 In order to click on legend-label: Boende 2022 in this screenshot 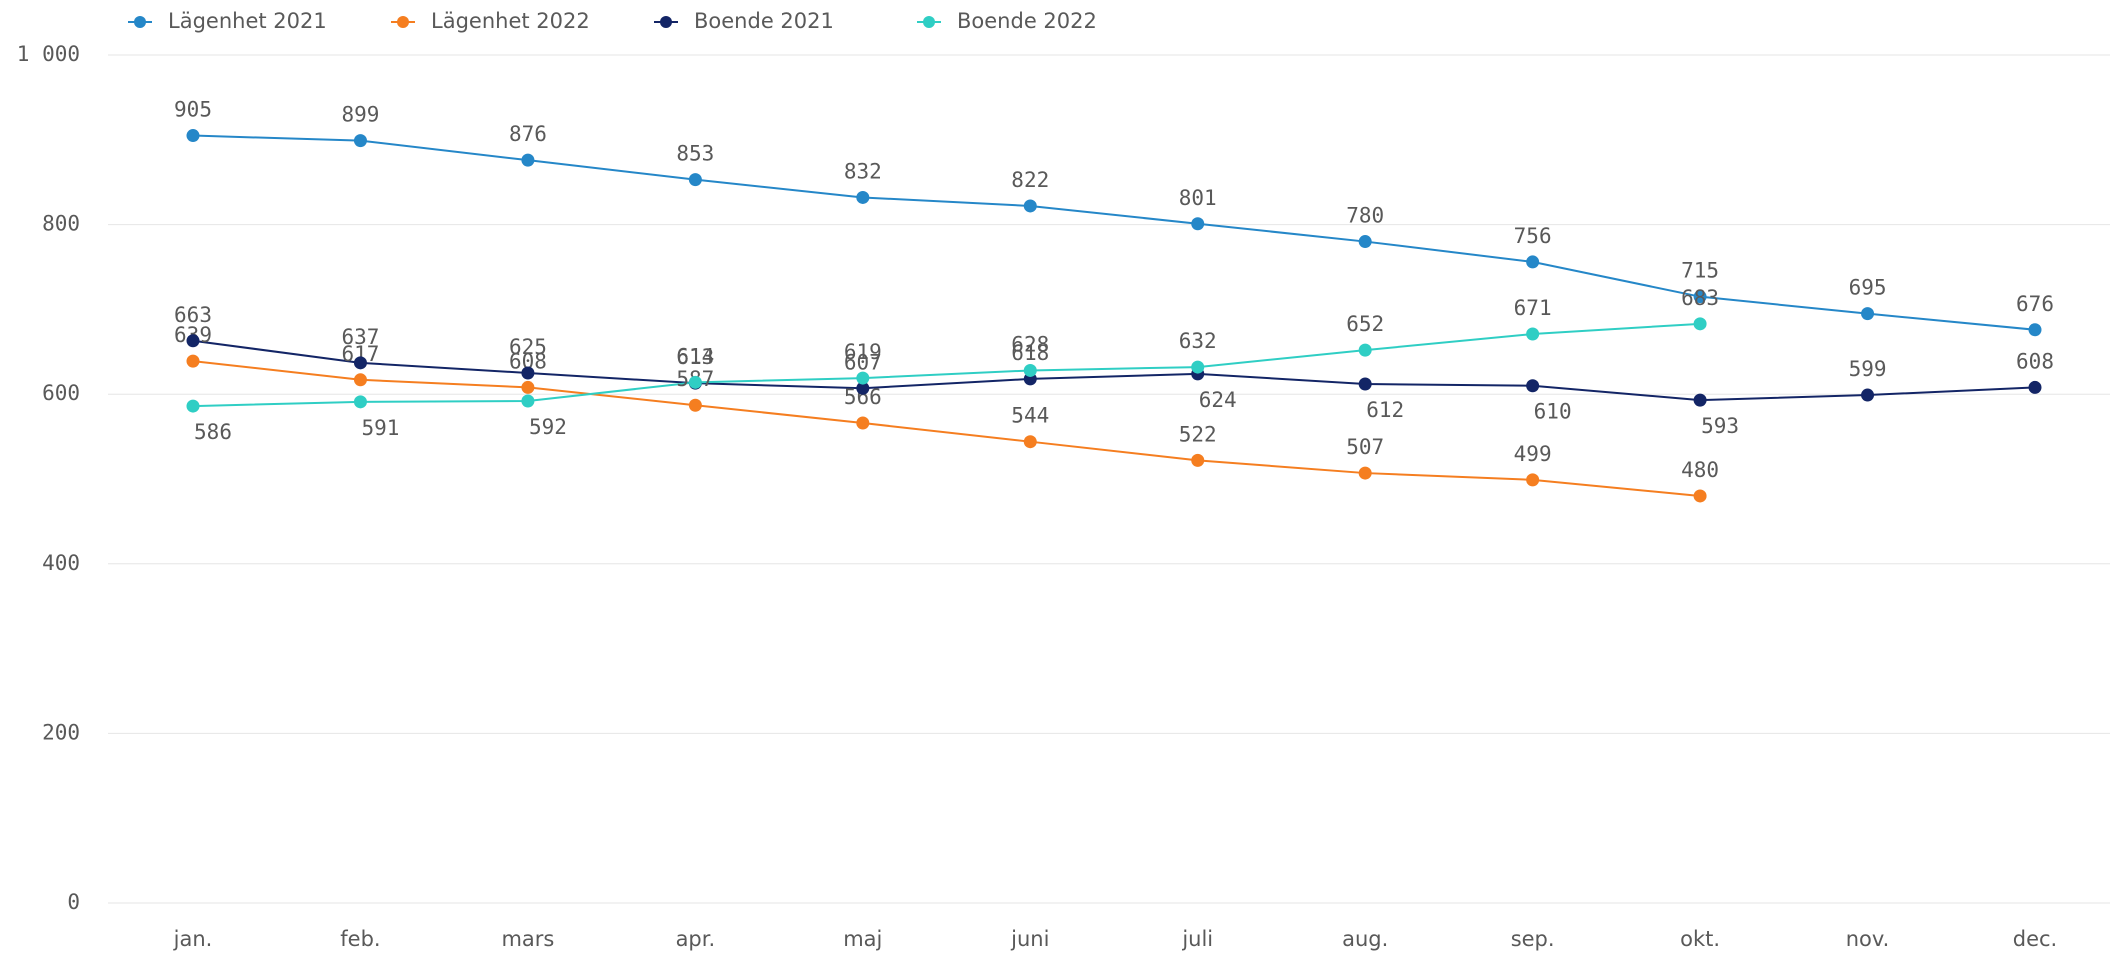, I will do `click(1027, 21)`.